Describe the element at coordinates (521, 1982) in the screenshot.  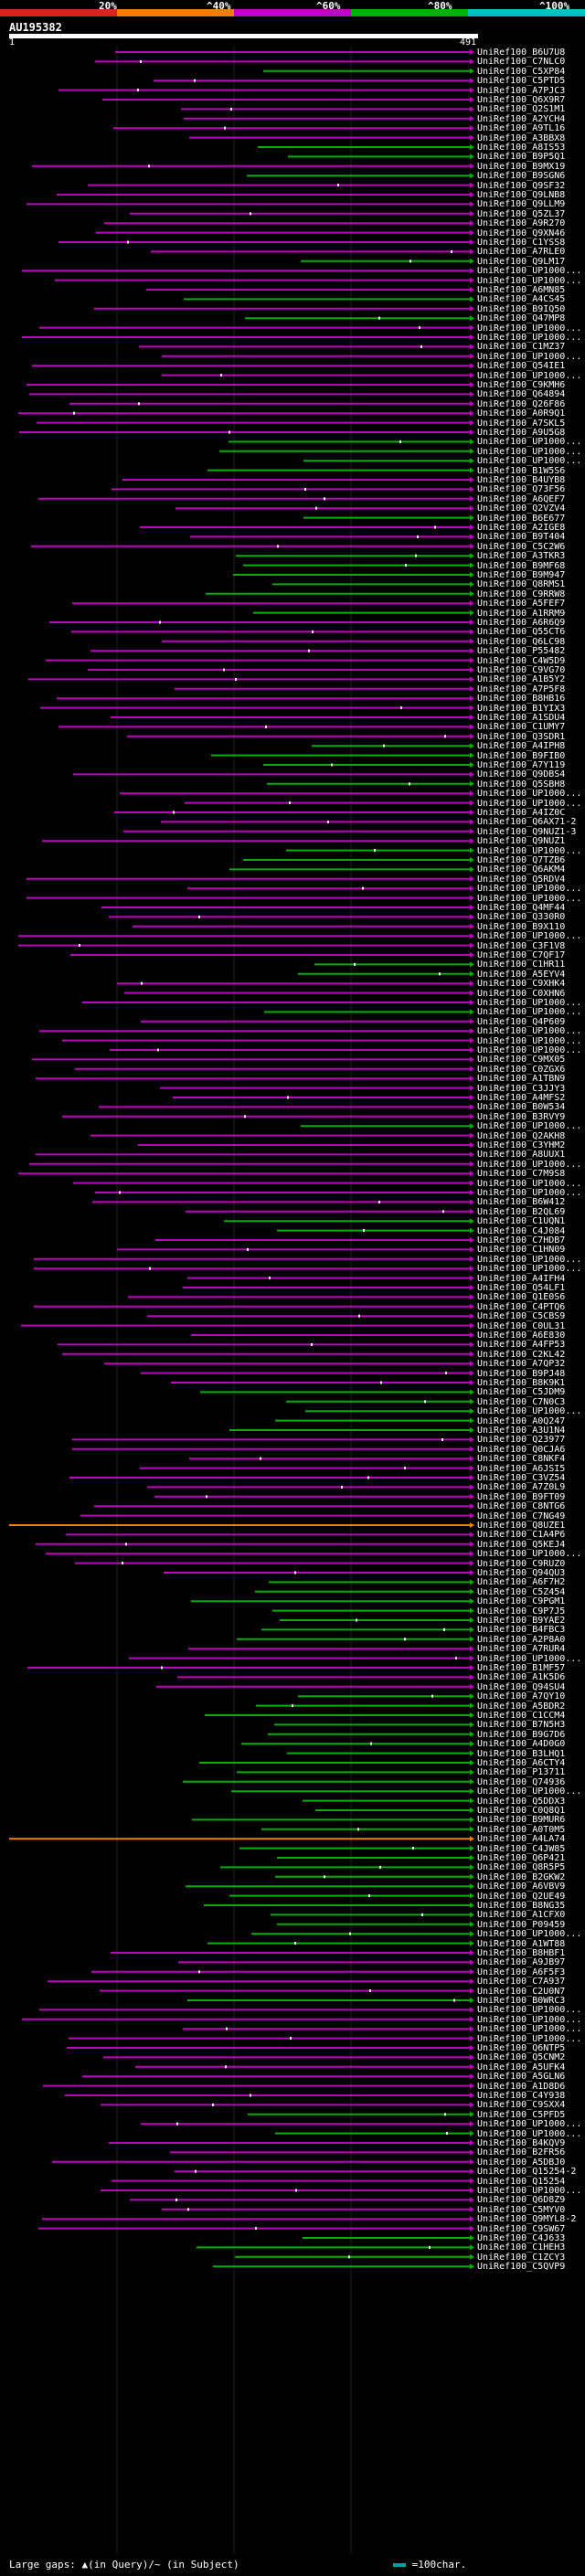
I see `hit-label: UniRef100_C7A937` at that location.